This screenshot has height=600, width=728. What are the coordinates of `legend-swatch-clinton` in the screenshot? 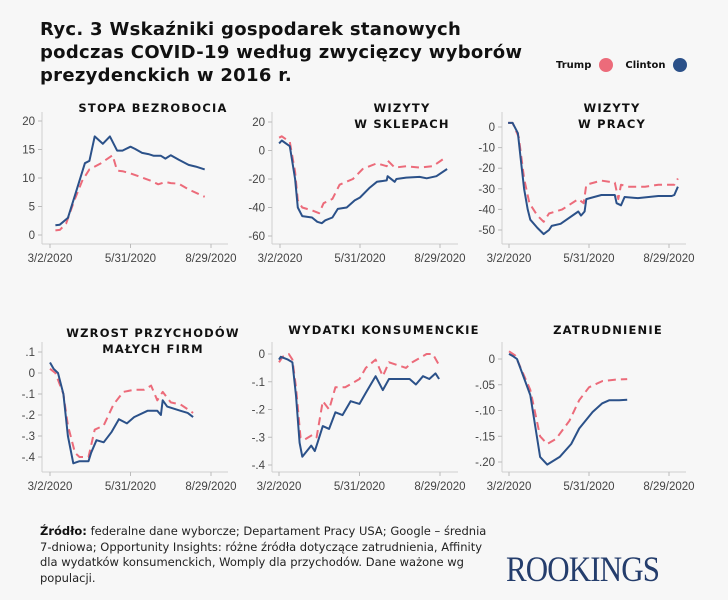 It's located at (680, 65).